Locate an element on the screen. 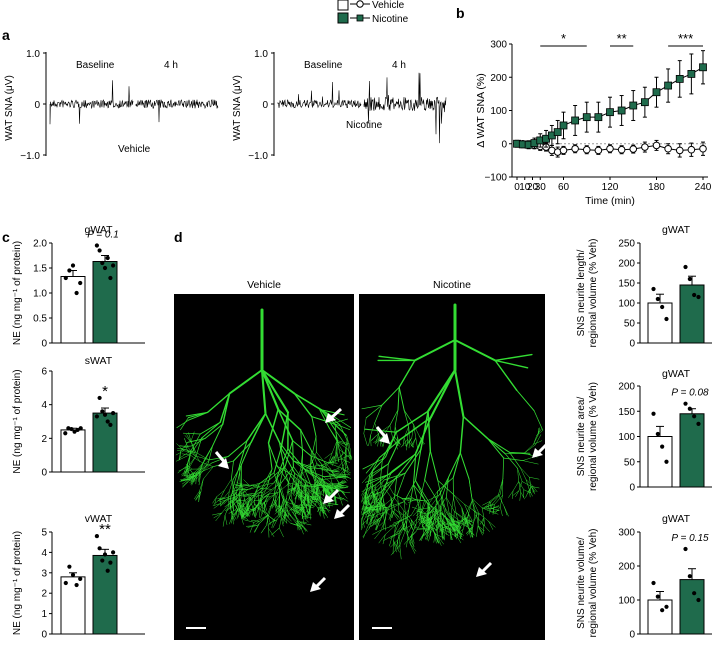 The width and height of the screenshot is (716, 650). significance-label: * is located at coordinates (563, 38).